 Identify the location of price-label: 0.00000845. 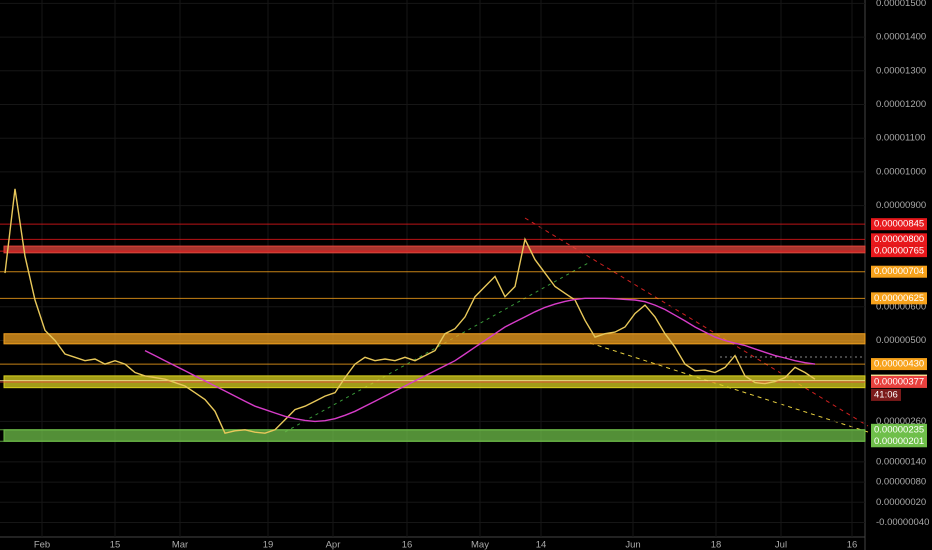
(899, 224).